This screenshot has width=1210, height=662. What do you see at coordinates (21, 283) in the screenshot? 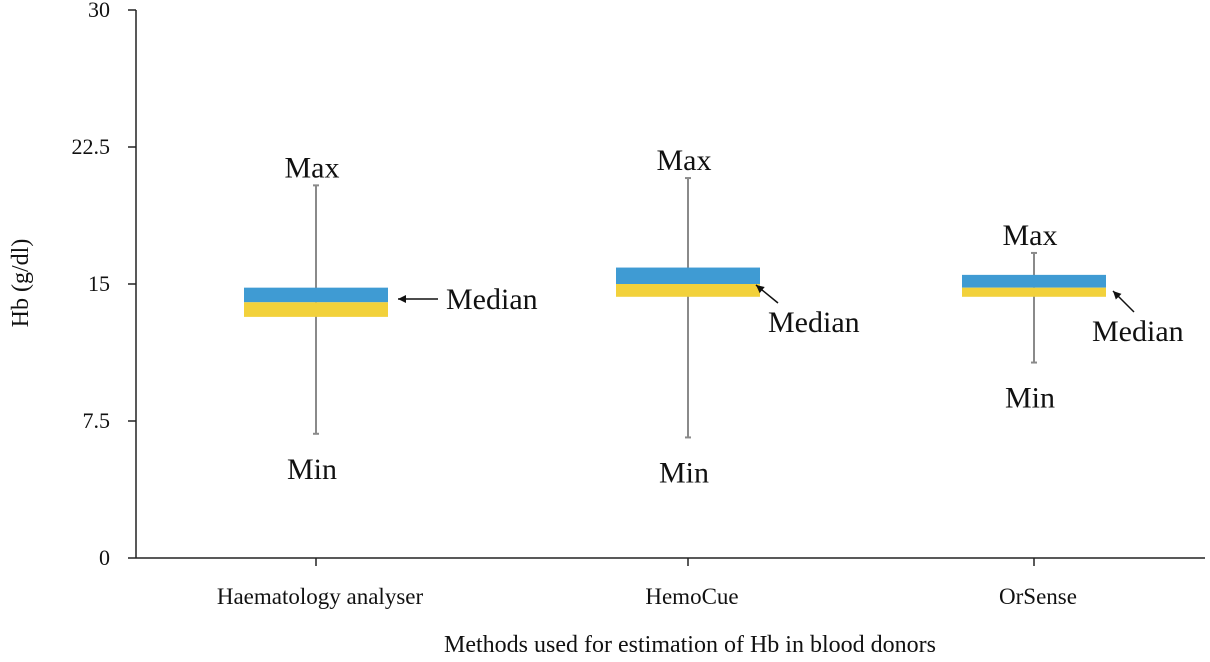
I see `y-axis-title: Hb (g/dl)` at bounding box center [21, 283].